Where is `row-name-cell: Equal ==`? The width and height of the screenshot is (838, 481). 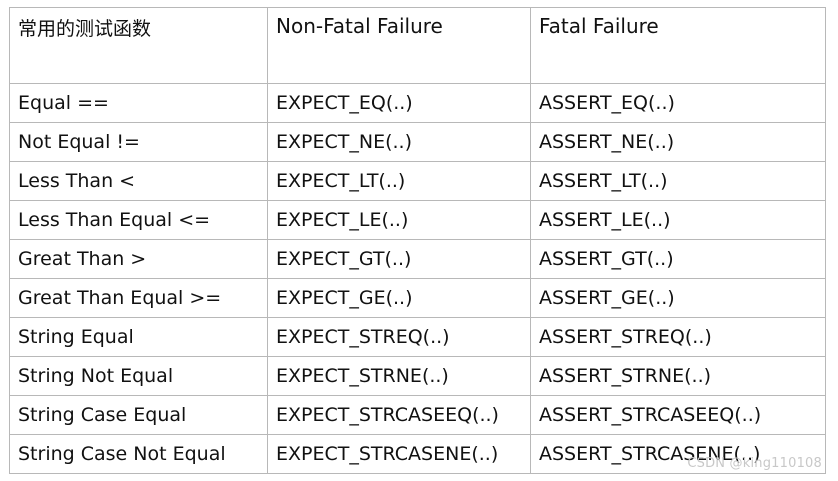 row-name-cell: Equal == is located at coordinates (138, 103).